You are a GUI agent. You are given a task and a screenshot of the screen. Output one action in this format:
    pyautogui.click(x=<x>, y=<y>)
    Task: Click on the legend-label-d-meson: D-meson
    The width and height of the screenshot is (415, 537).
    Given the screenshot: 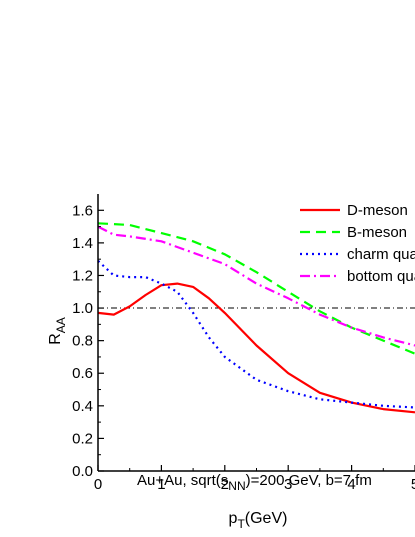 What is the action you would take?
    pyautogui.click(x=377, y=210)
    